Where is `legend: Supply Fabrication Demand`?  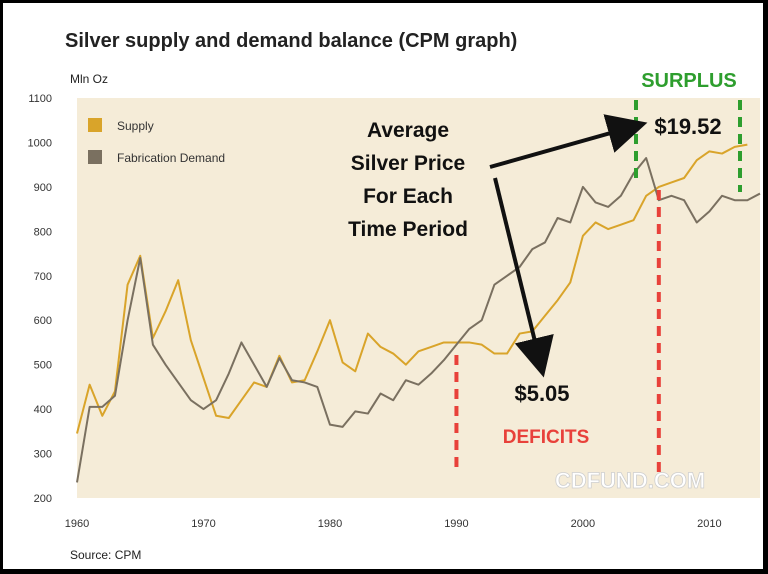
legend: Supply Fabrication Demand is located at coordinates (156, 141).